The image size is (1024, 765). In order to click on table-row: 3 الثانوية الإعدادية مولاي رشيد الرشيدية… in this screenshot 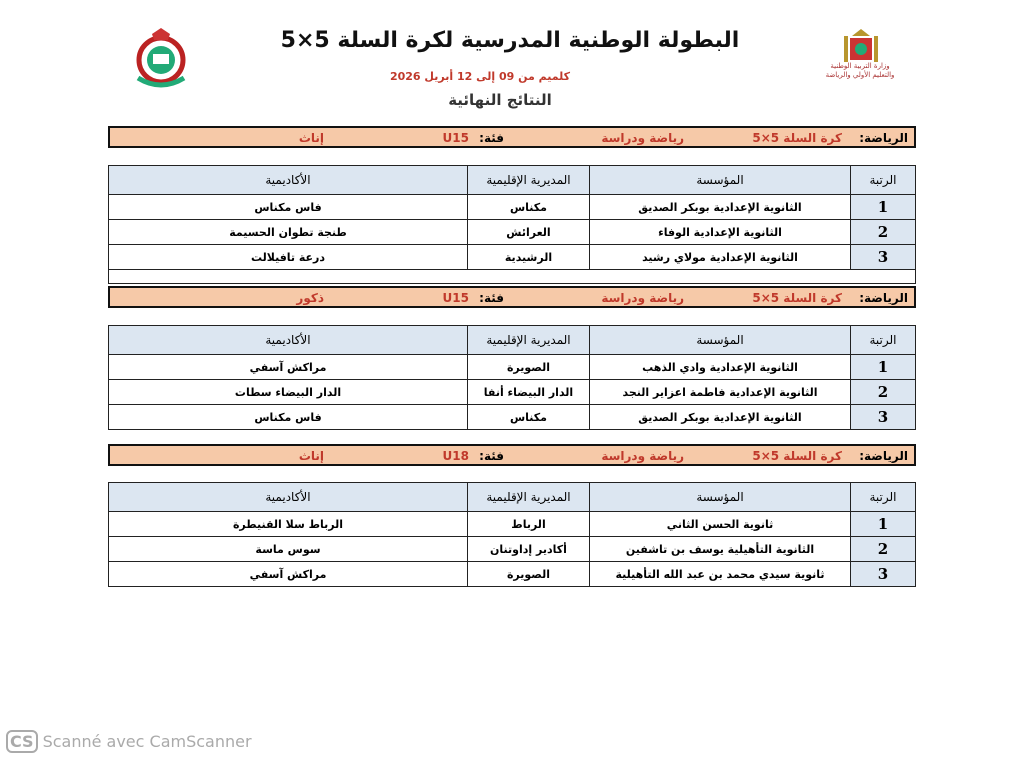, I will do `click(512, 257)`.